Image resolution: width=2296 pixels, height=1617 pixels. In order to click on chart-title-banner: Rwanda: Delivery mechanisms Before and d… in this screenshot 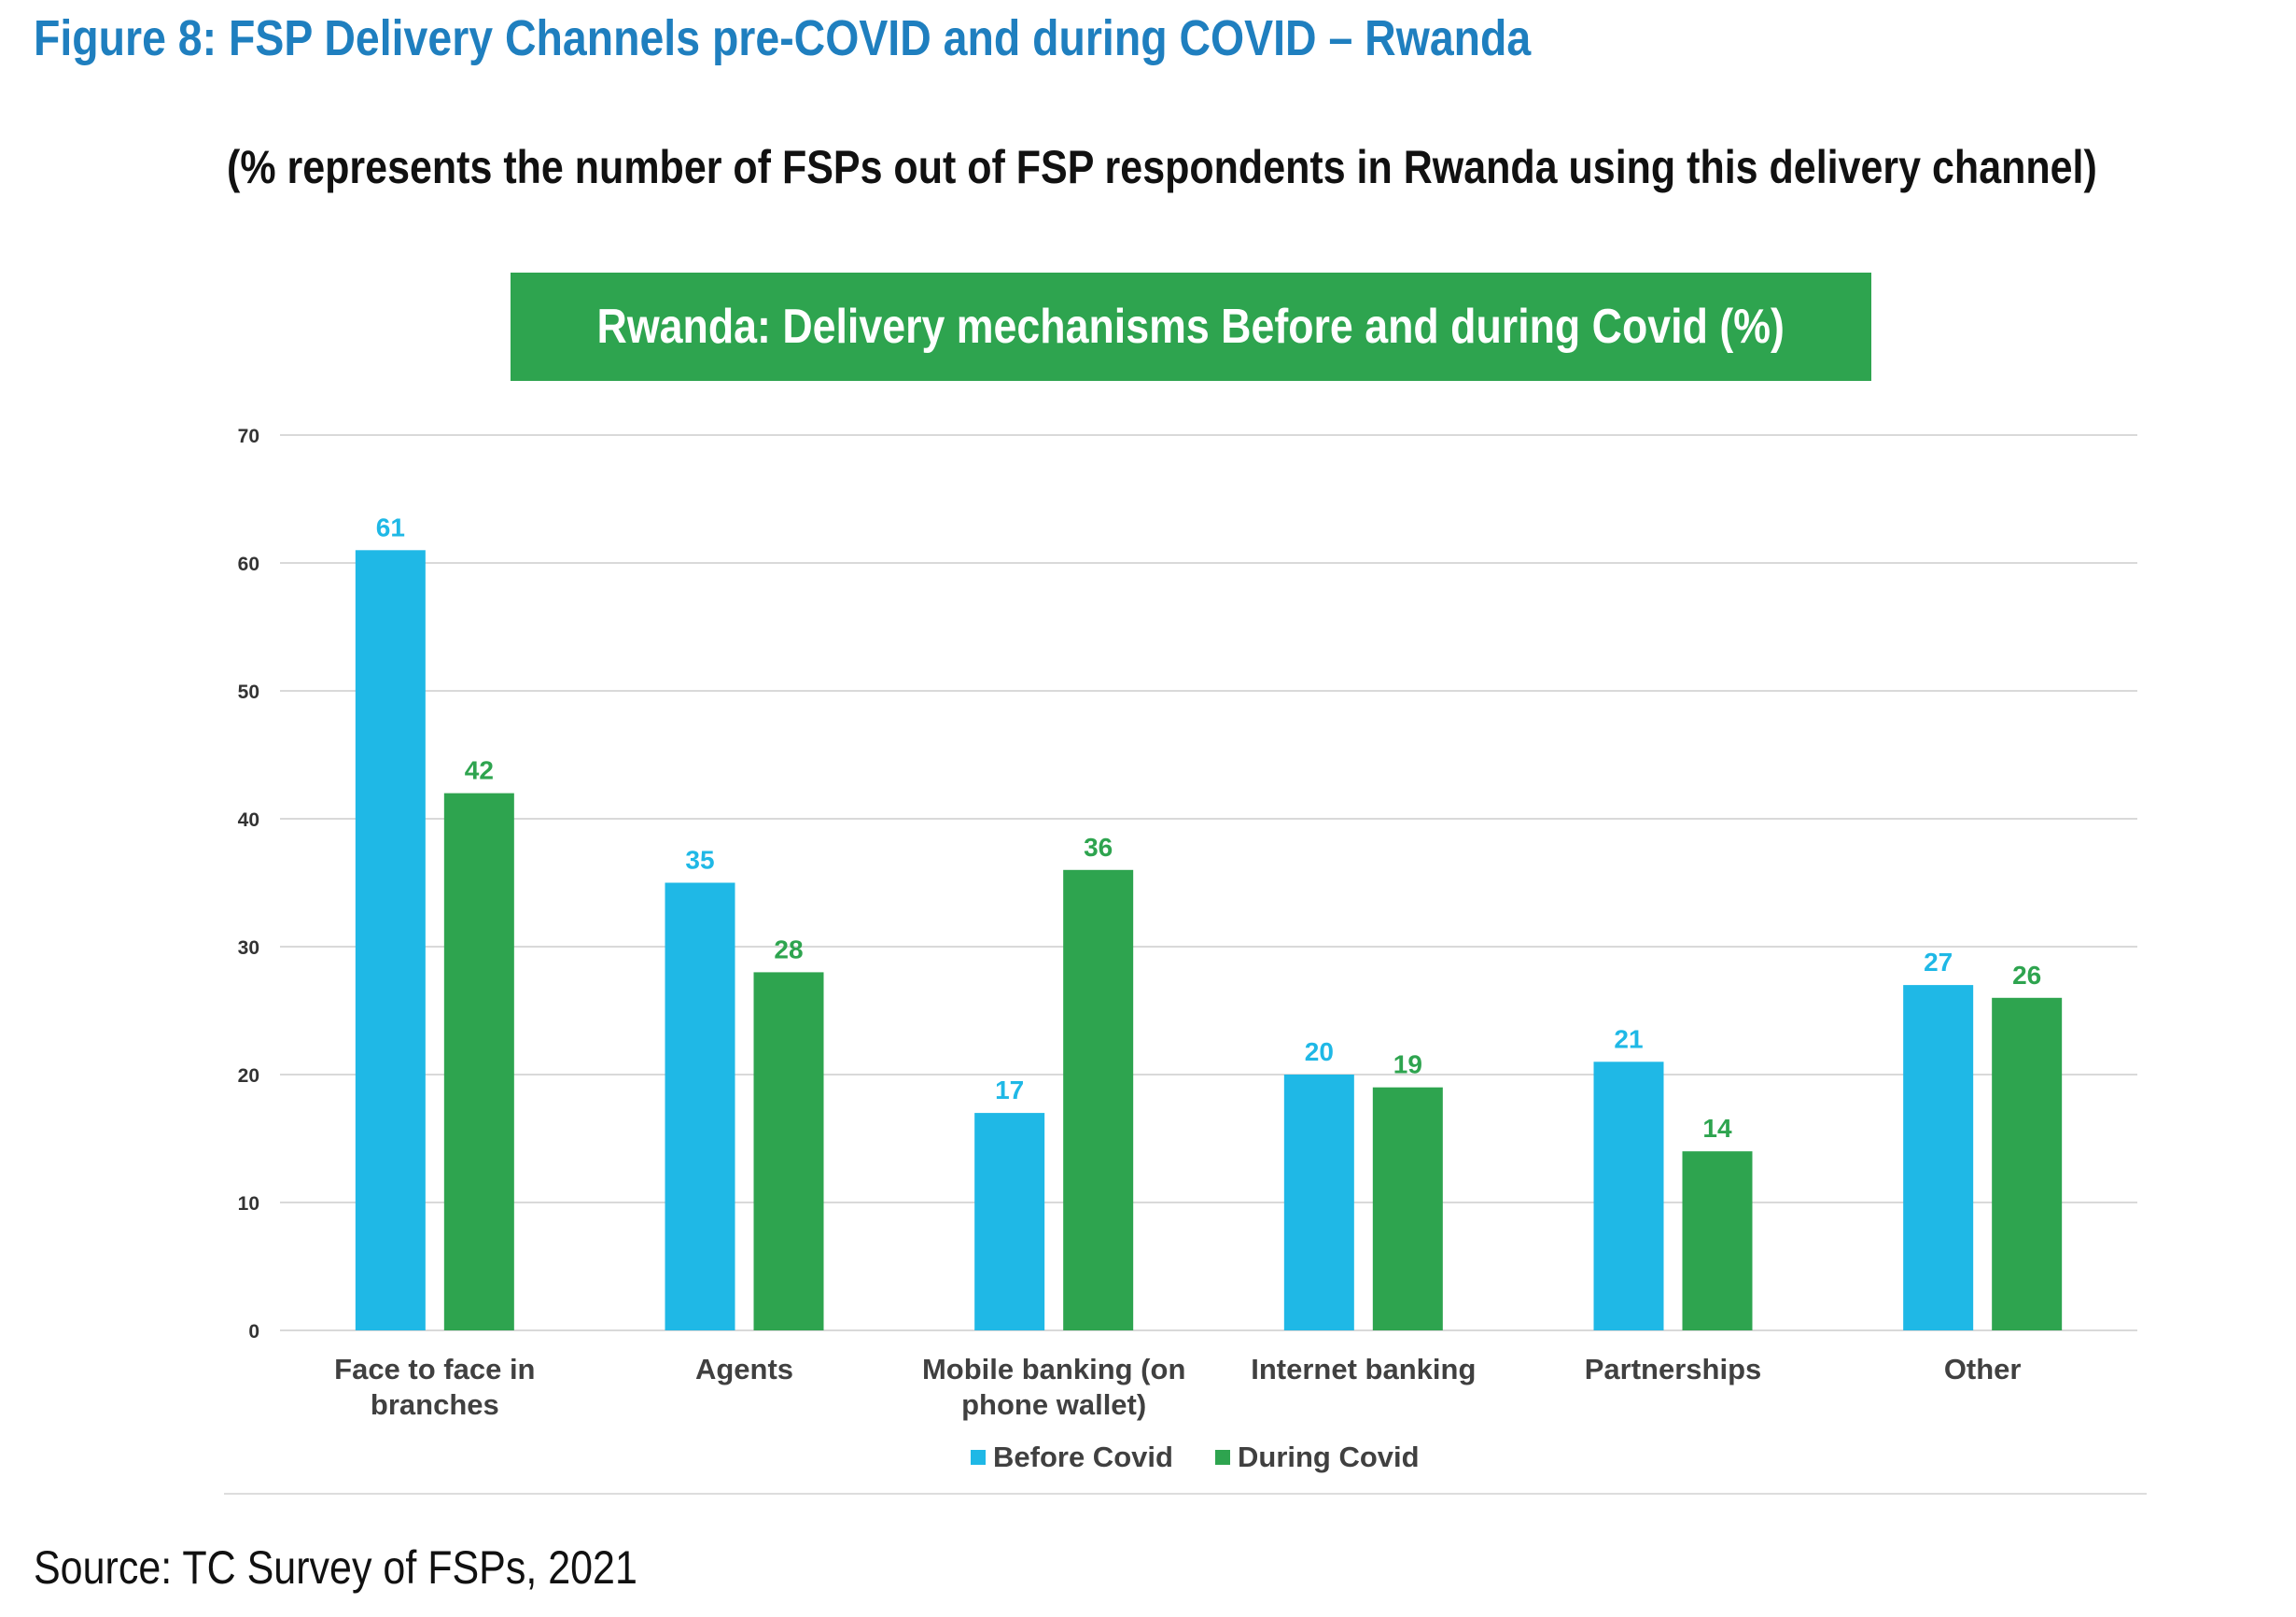, I will do `click(1191, 327)`.